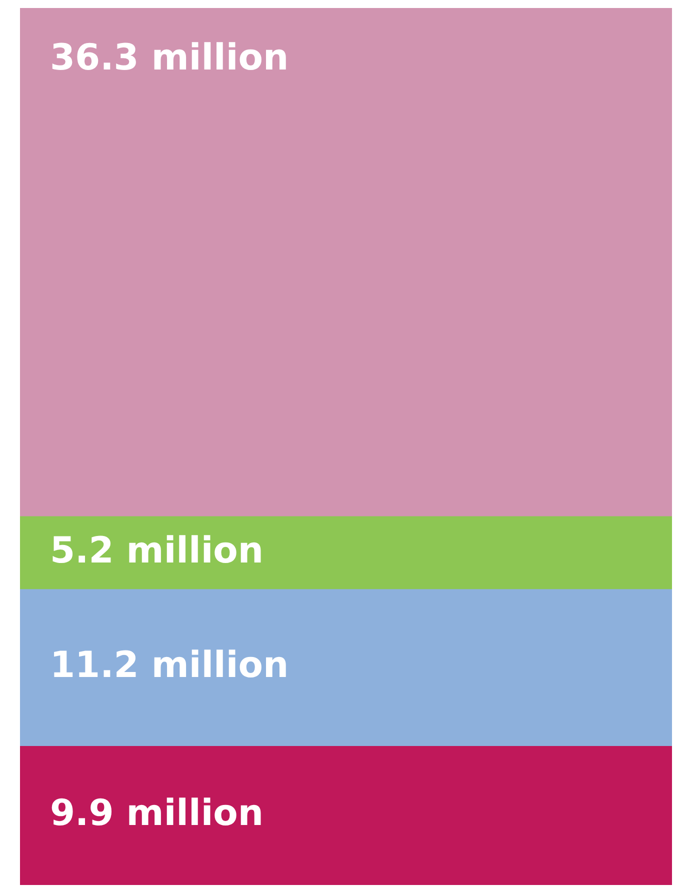  I want to click on data-label: 11.2 million, so click(169, 665).